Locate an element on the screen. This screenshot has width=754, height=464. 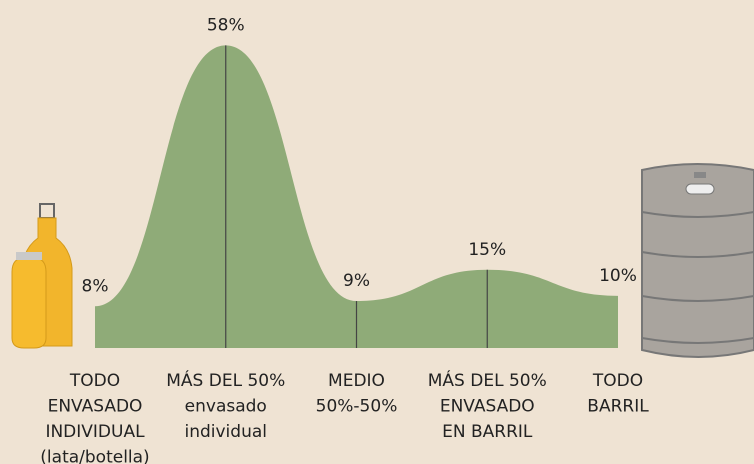
x-tick-label: 50%-50% is located at coordinates (357, 407).